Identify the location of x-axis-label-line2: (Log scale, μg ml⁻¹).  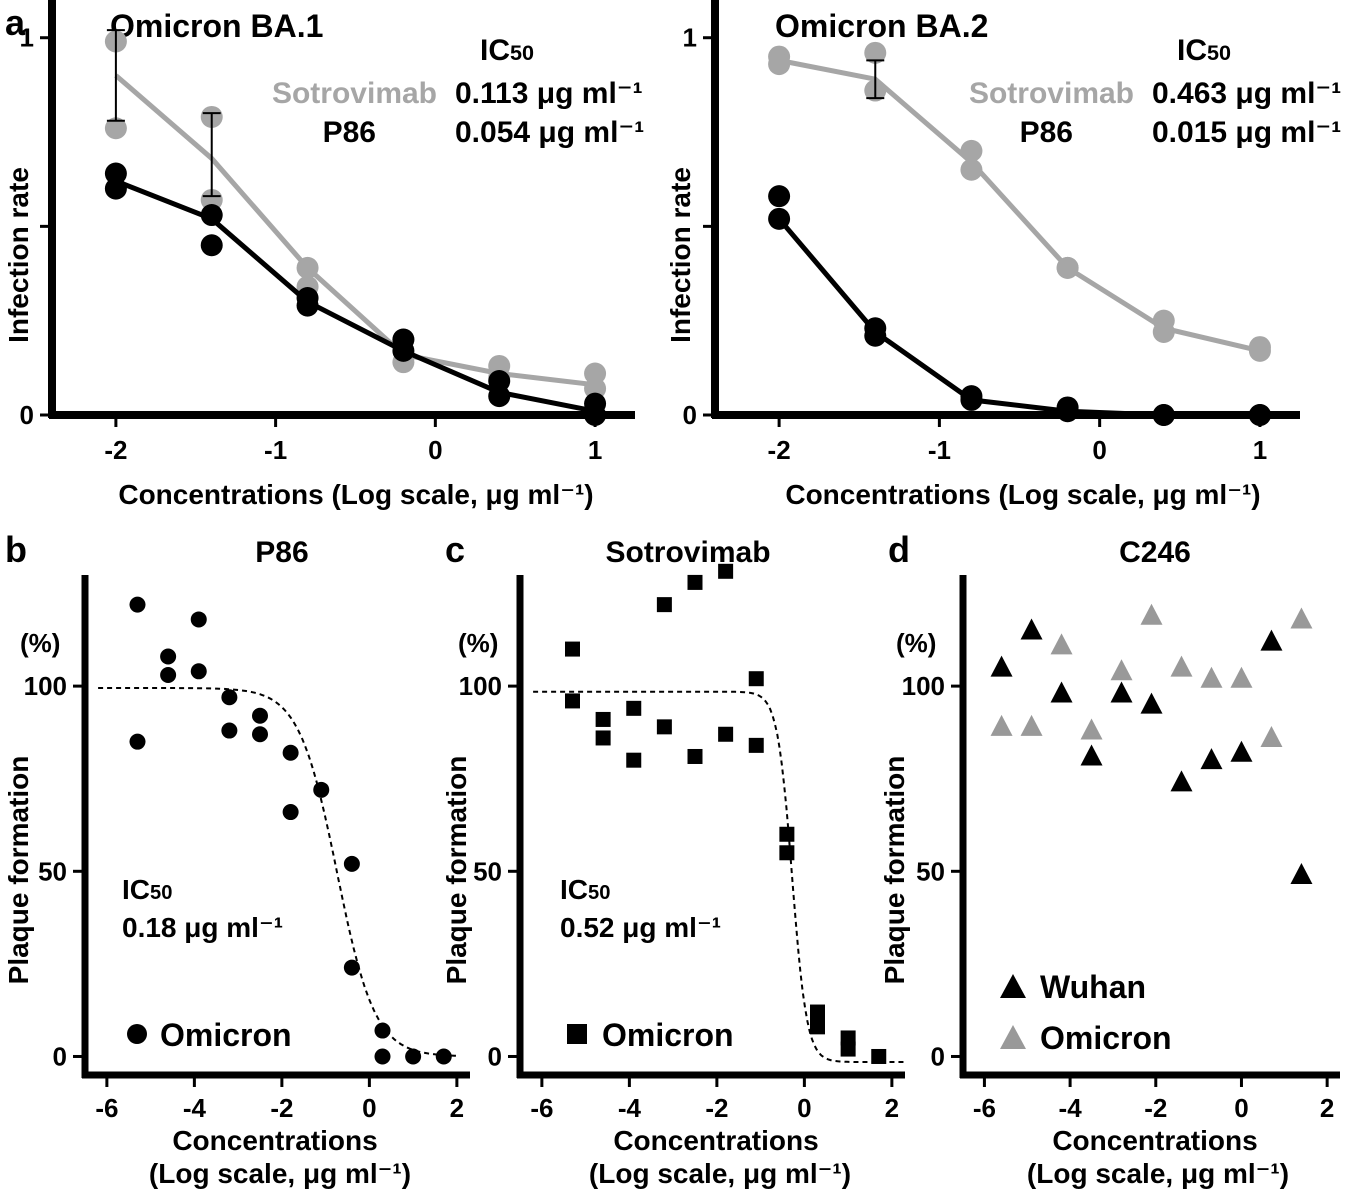
(1158, 1173).